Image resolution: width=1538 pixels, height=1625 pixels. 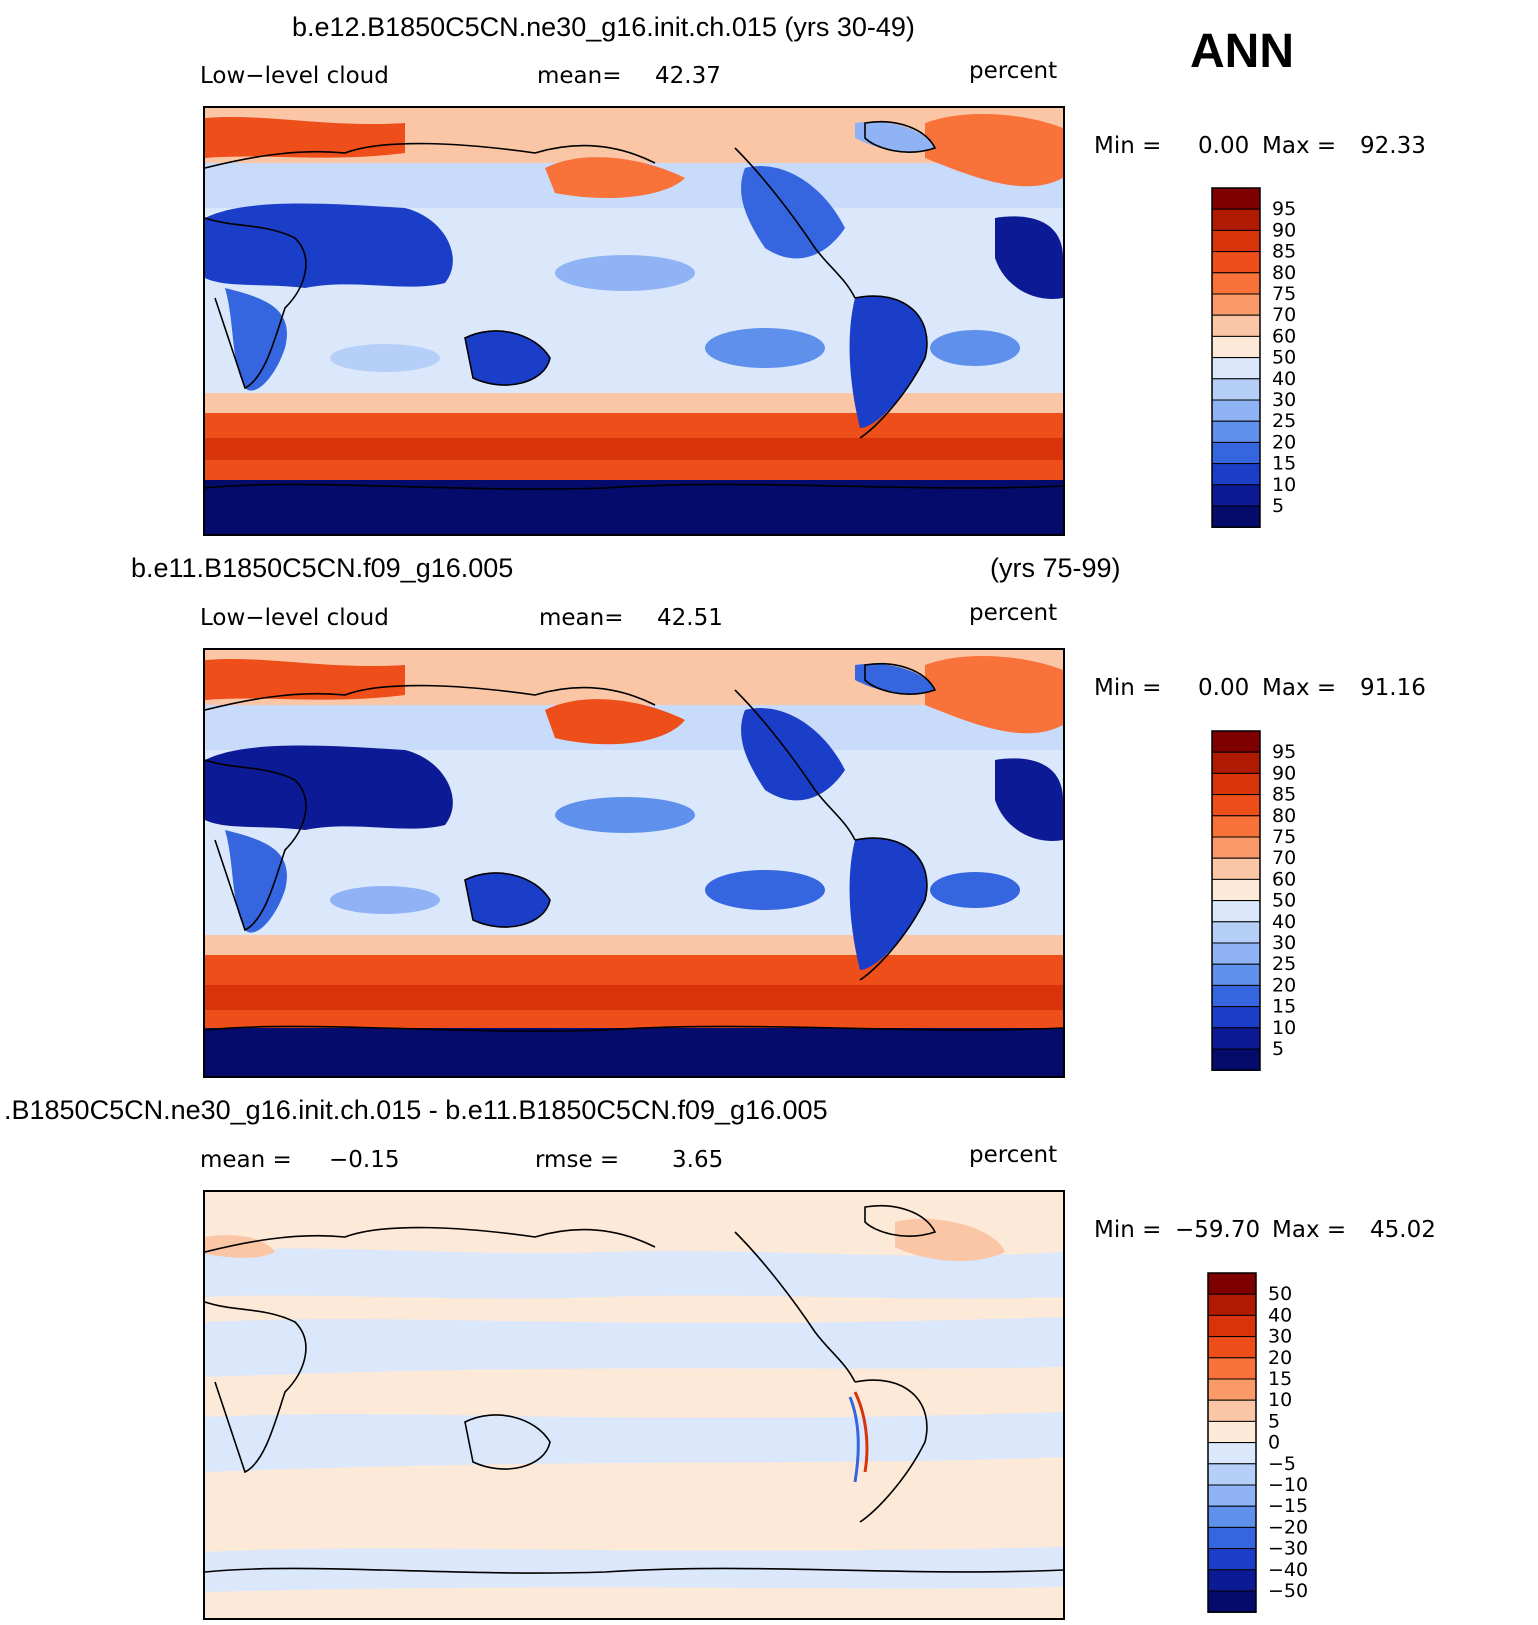 I want to click on colorbar-tick-label: −15, so click(x=1288, y=1506).